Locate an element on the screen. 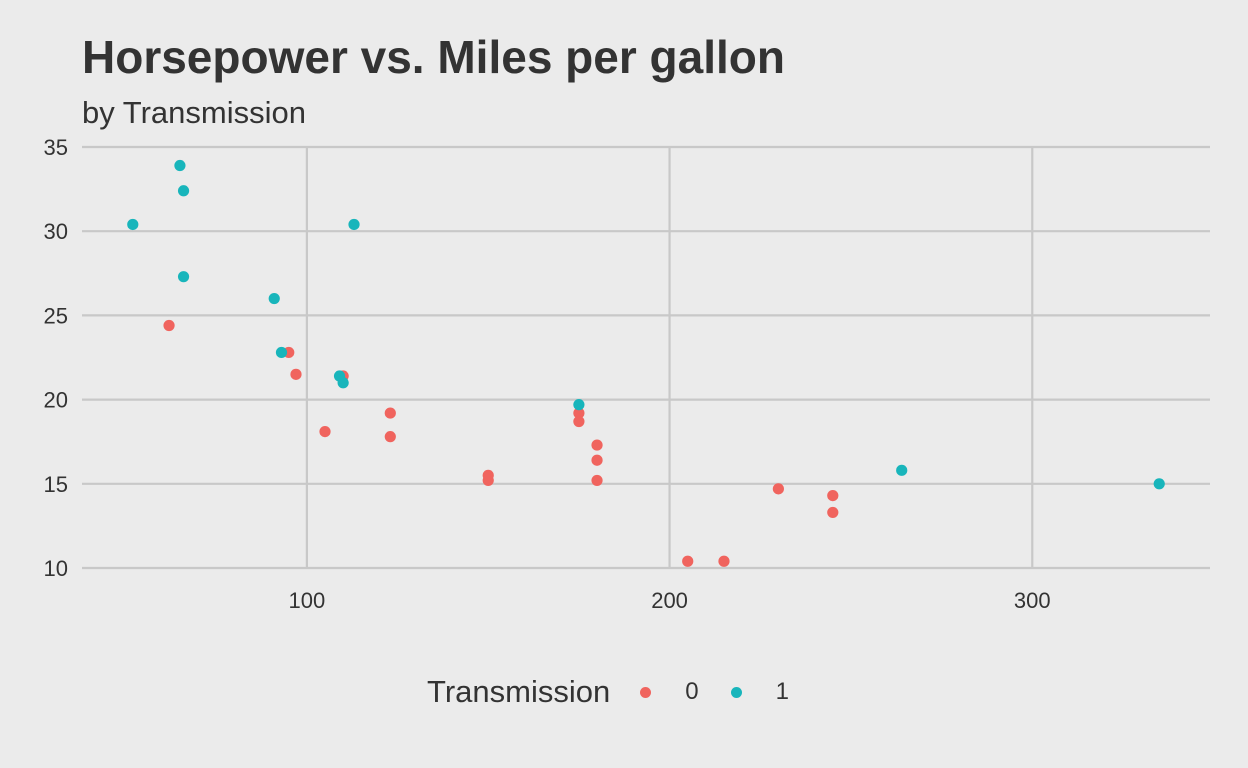 This screenshot has width=1248, height=768. y-tick-label: 15 is located at coordinates (56, 484).